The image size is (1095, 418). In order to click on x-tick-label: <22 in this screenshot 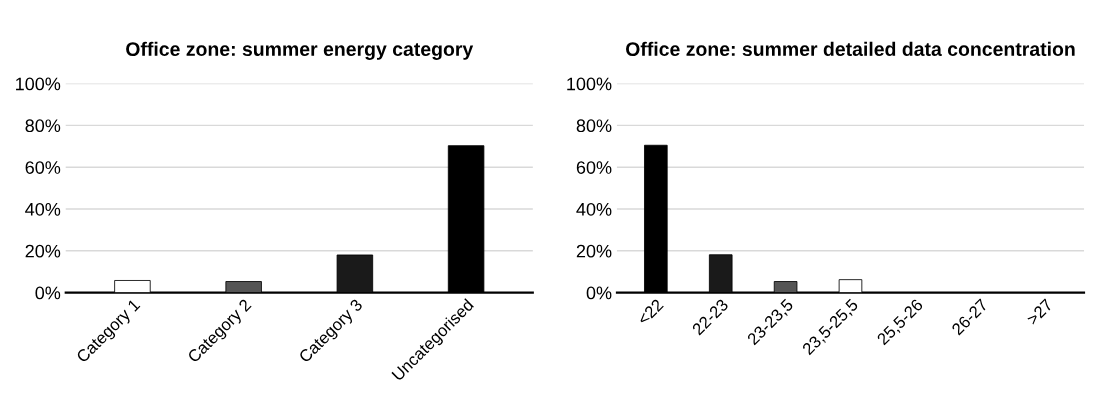, I will do `click(650, 312)`.